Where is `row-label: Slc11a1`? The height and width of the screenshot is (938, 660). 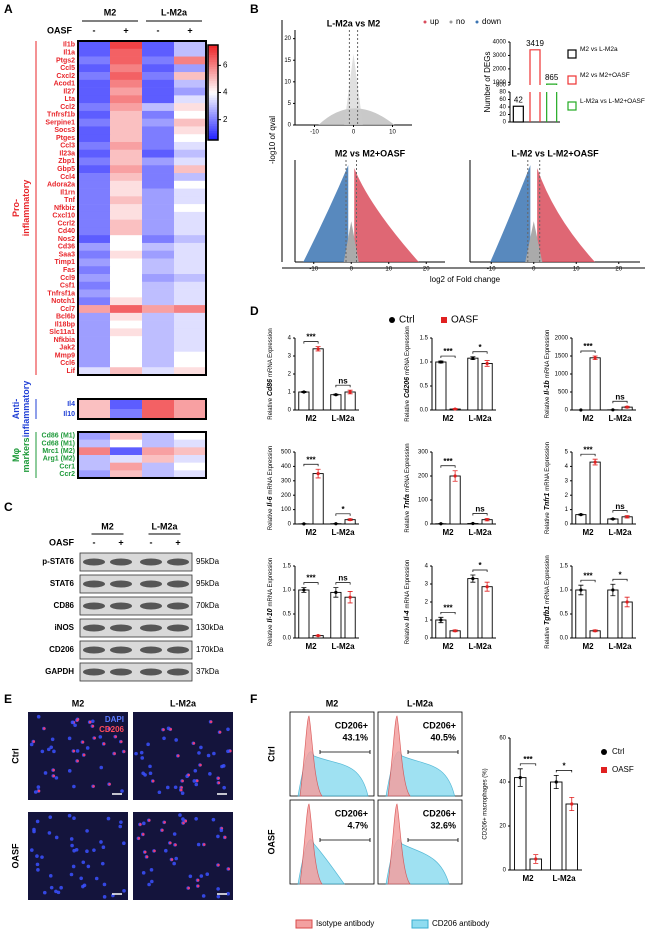
row-label: Slc11a1 is located at coordinates (62, 332).